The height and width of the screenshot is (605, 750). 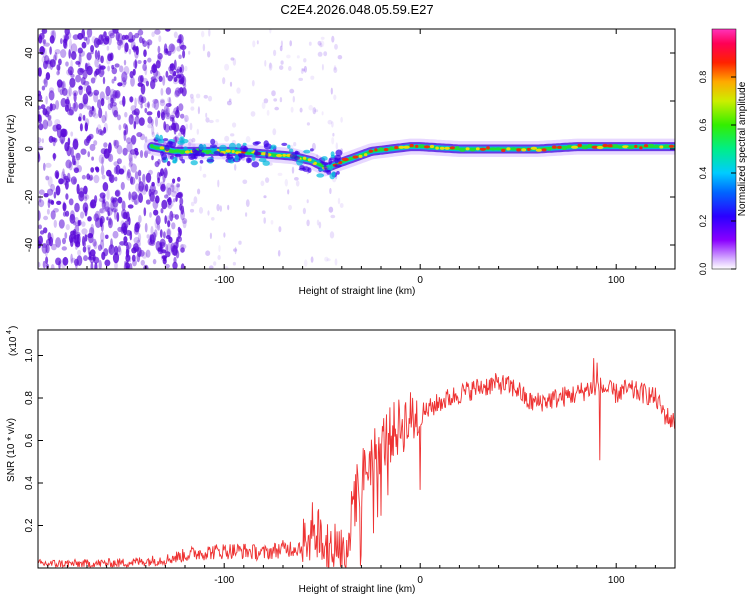 What do you see at coordinates (29, 398) in the screenshot?
I see `snr-ytick-label: 0.8` at bounding box center [29, 398].